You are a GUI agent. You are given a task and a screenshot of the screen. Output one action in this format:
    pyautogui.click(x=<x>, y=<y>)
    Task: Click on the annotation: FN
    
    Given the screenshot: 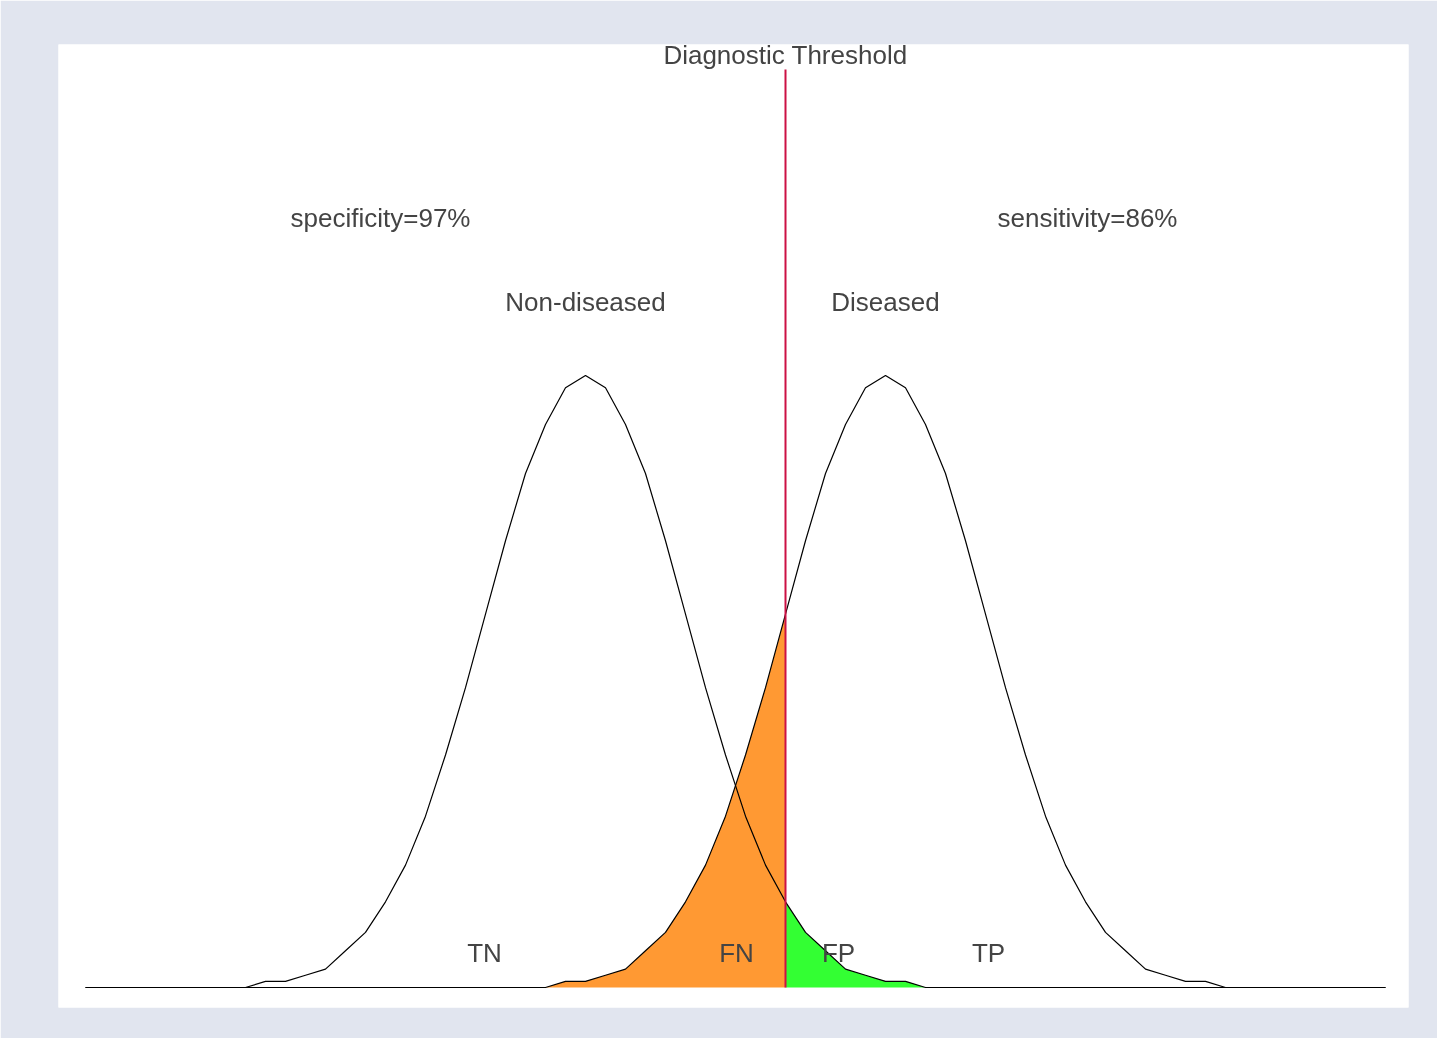 What is the action you would take?
    pyautogui.click(x=736, y=953)
    